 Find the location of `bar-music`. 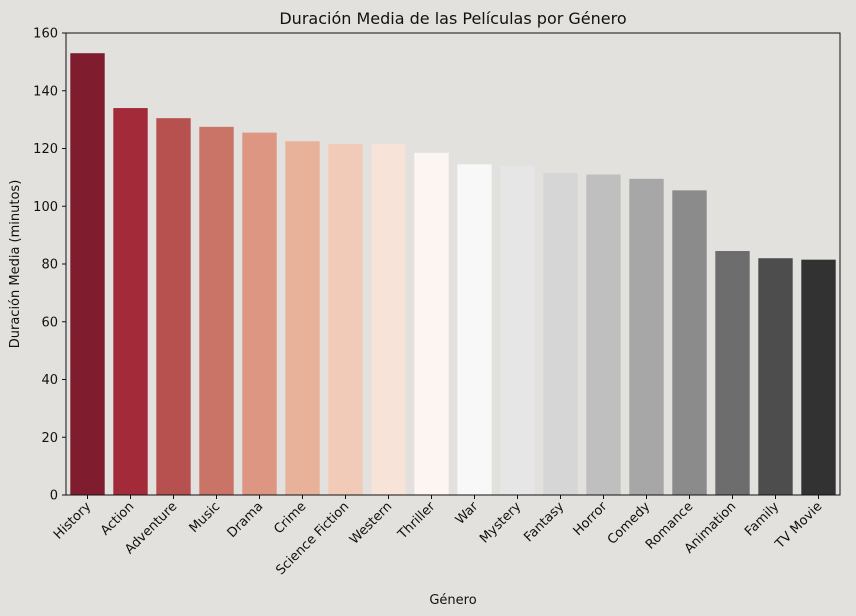

bar-music is located at coordinates (216, 310).